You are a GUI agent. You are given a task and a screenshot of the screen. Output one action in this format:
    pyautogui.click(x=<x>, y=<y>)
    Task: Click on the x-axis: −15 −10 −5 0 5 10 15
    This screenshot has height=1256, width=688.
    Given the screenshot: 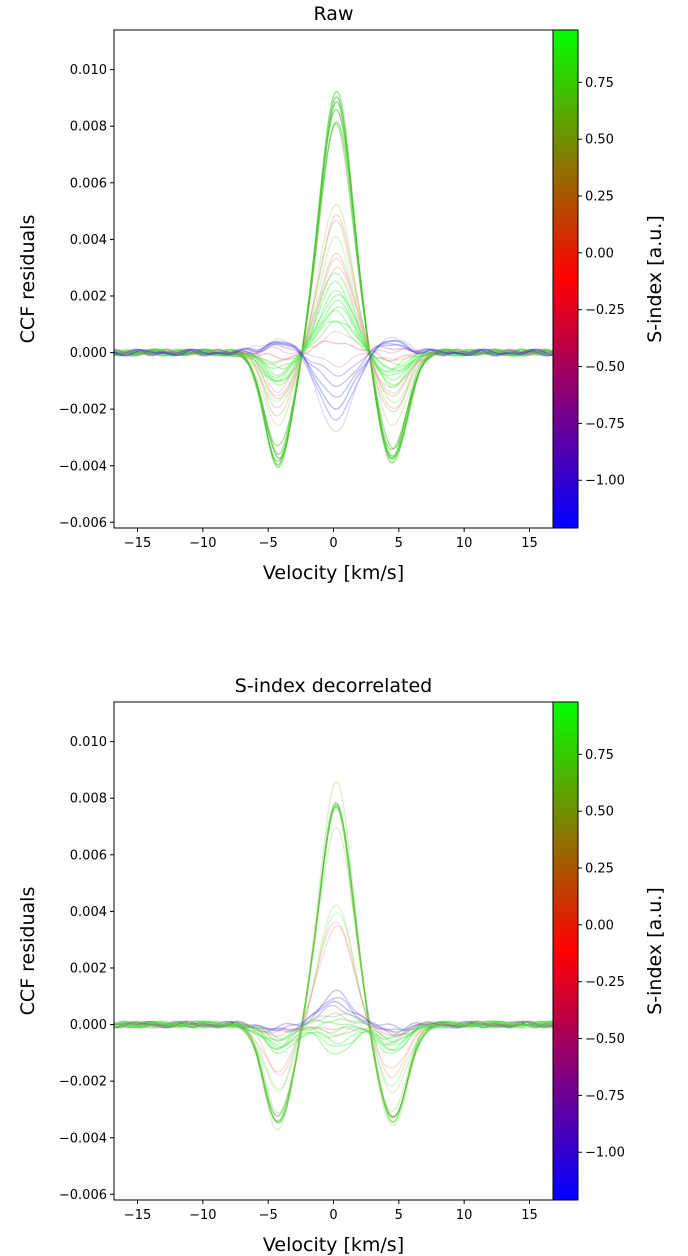 What is the action you would take?
    pyautogui.click(x=331, y=539)
    